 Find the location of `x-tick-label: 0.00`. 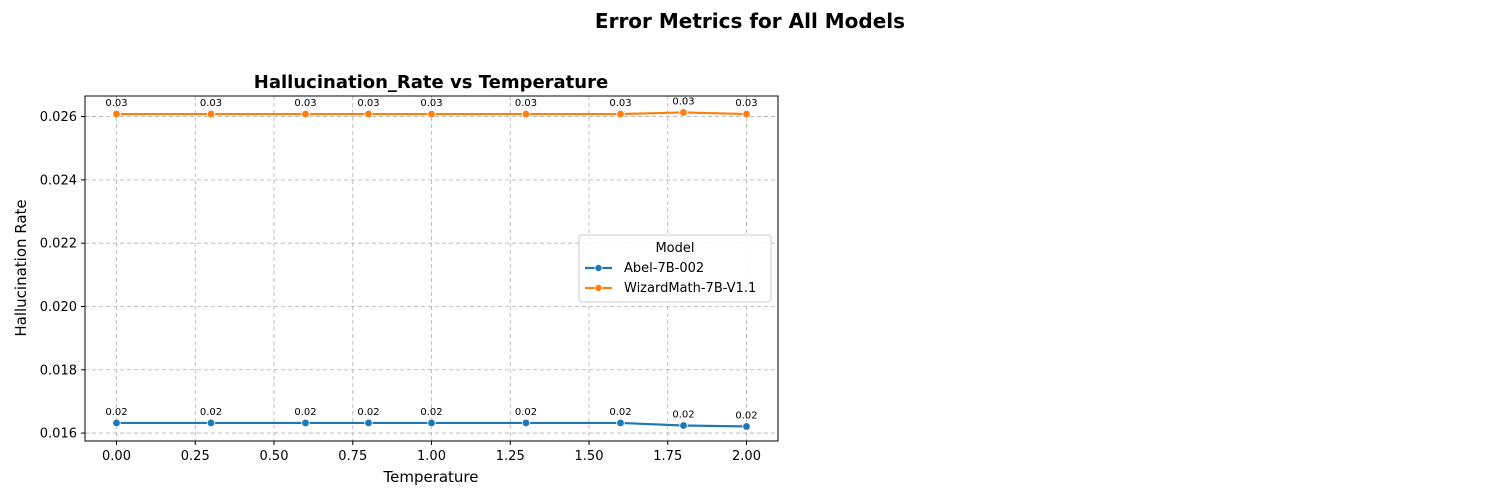

x-tick-label: 0.00 is located at coordinates (116, 456).